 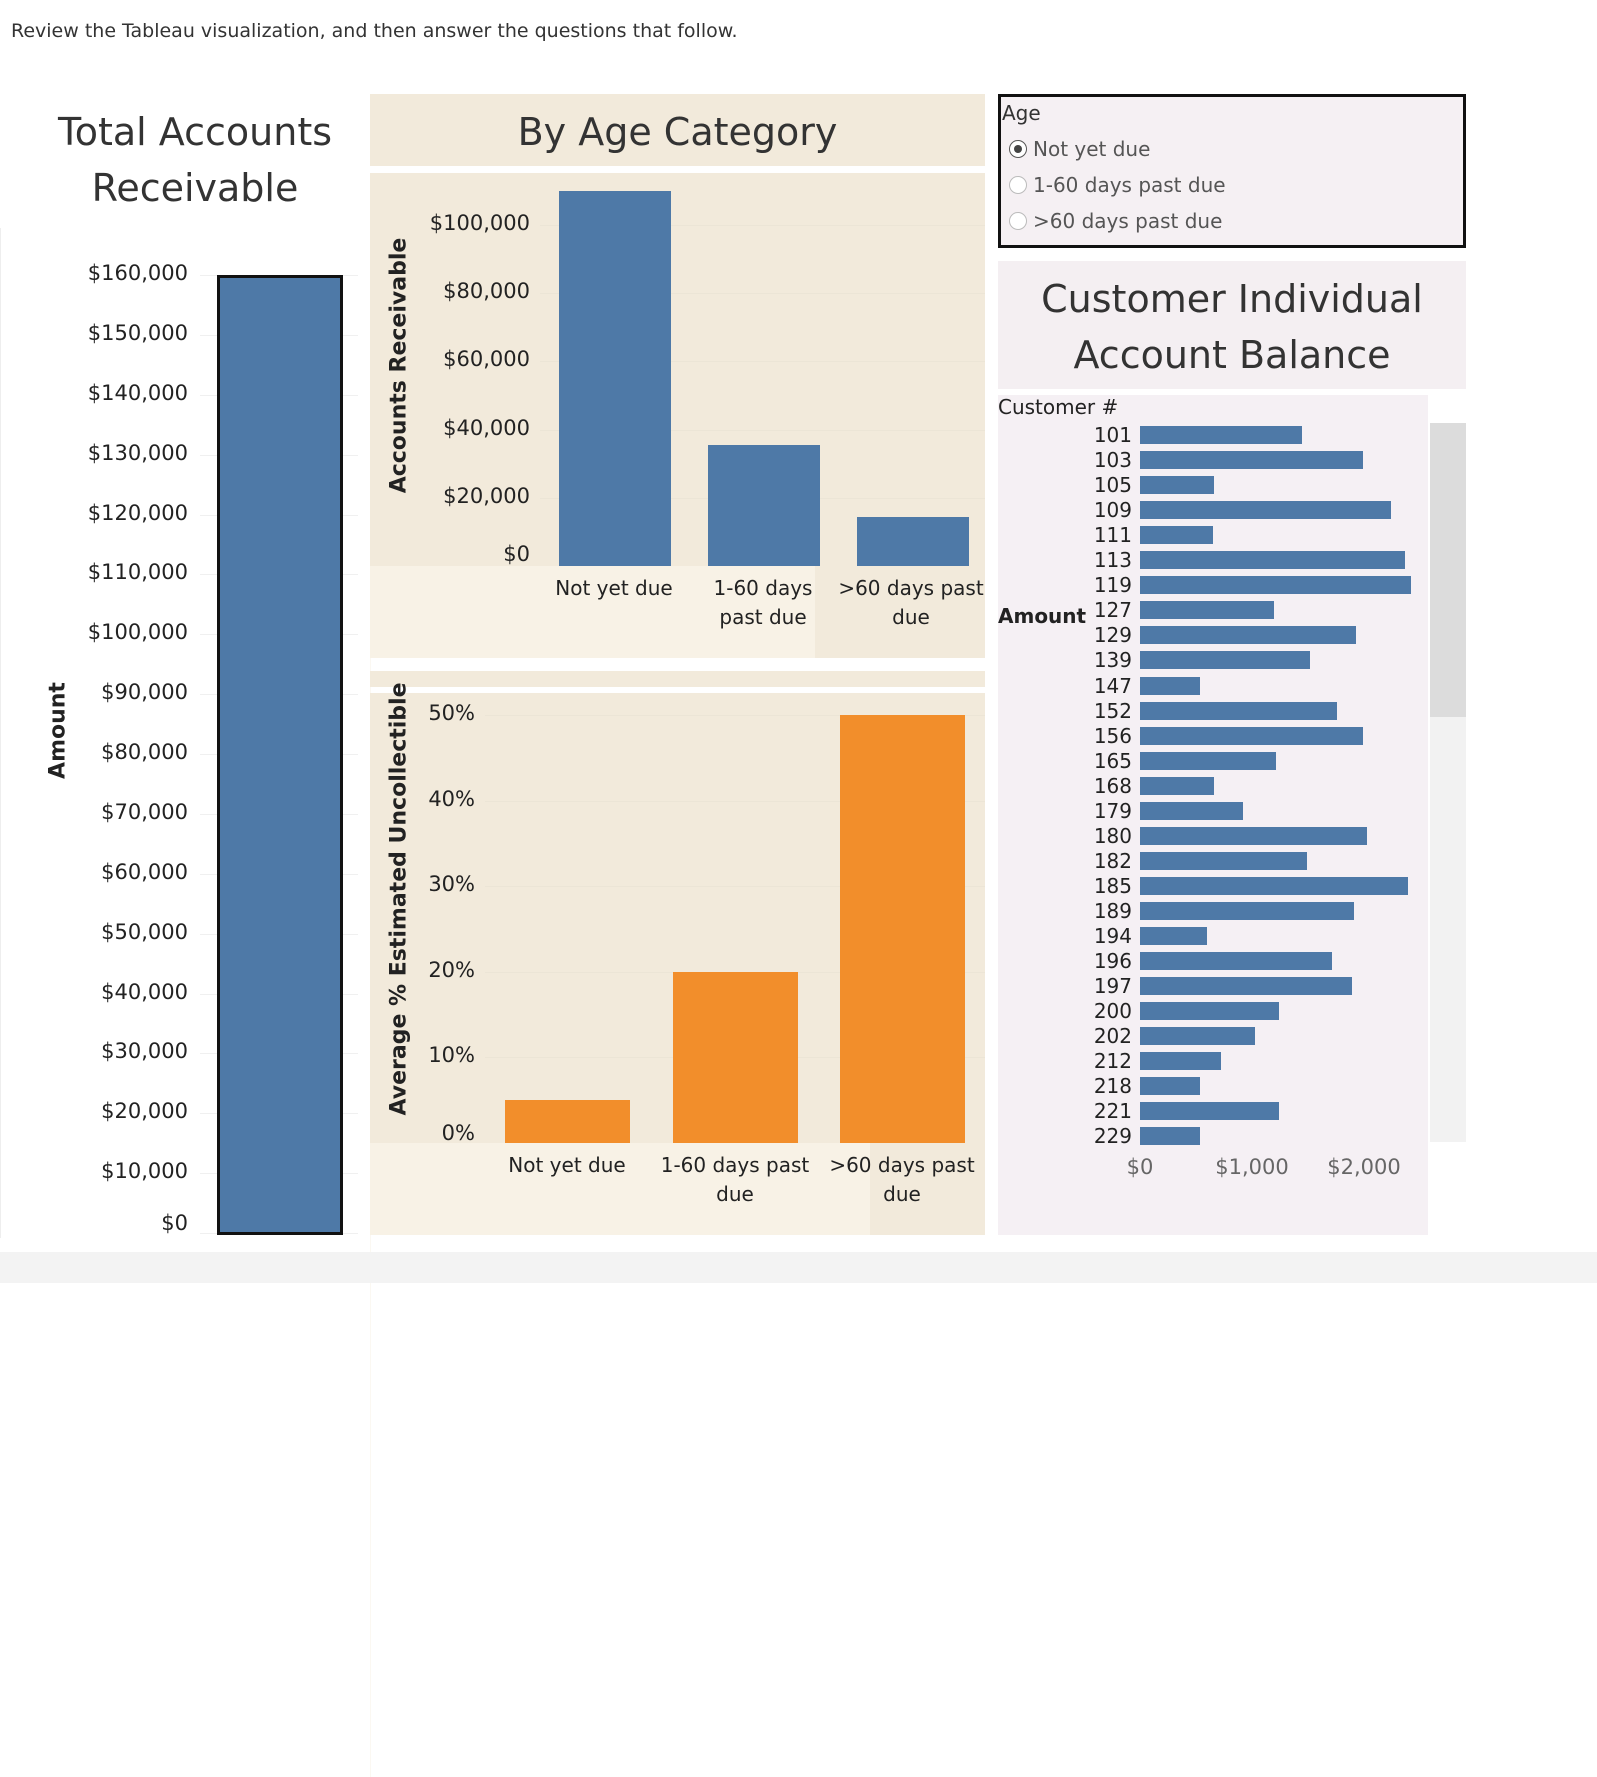 I want to click on scrollbar, so click(x=1448, y=782).